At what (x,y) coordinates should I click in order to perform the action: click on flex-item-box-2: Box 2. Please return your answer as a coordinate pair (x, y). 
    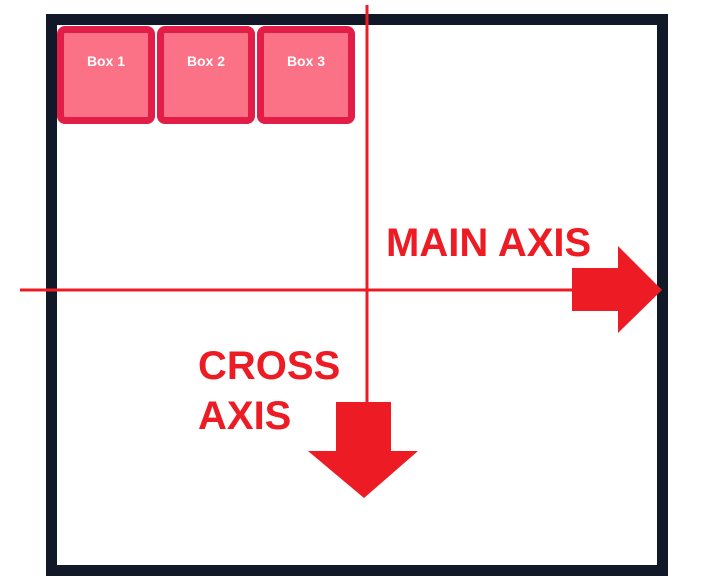
    Looking at the image, I should click on (206, 75).